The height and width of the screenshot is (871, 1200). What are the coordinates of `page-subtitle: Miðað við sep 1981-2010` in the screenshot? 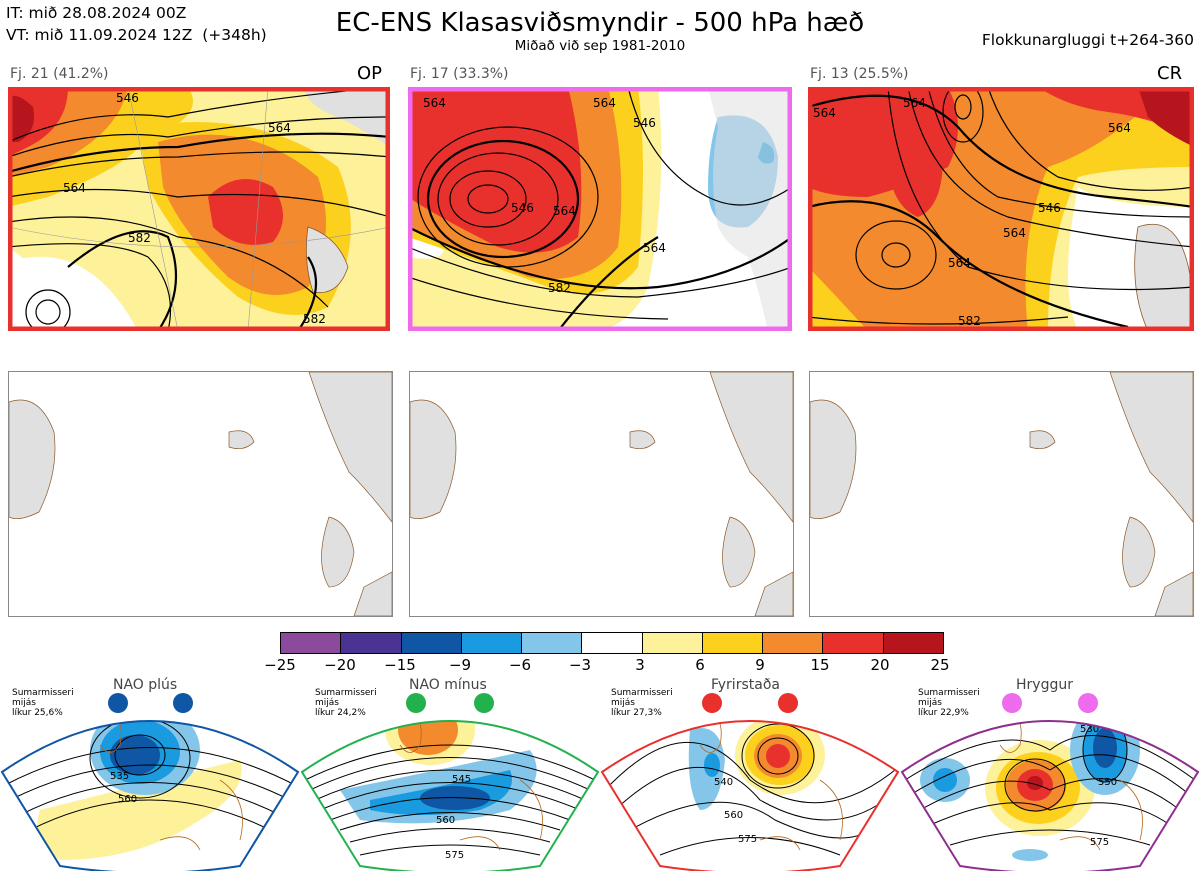 It's located at (600, 46).